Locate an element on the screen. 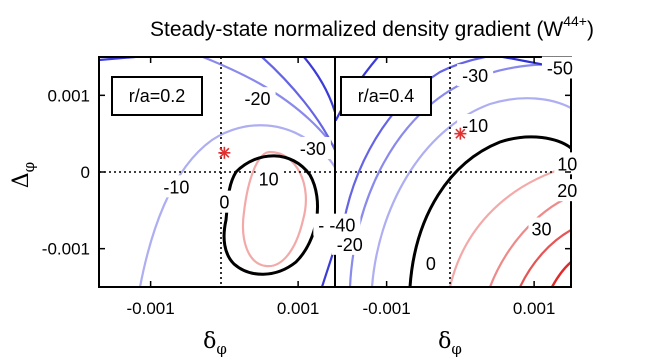 This screenshot has height=360, width=661. panel-label-right: r/a=0.4 is located at coordinates (386, 96).